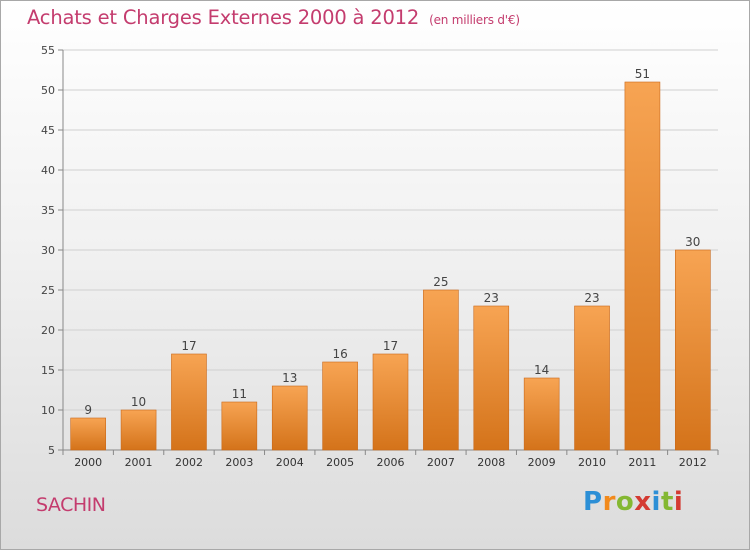  I want to click on data-label: 10, so click(138, 402).